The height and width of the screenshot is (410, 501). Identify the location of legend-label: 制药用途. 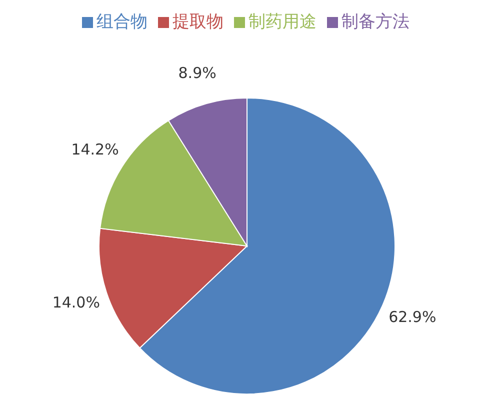
(282, 22).